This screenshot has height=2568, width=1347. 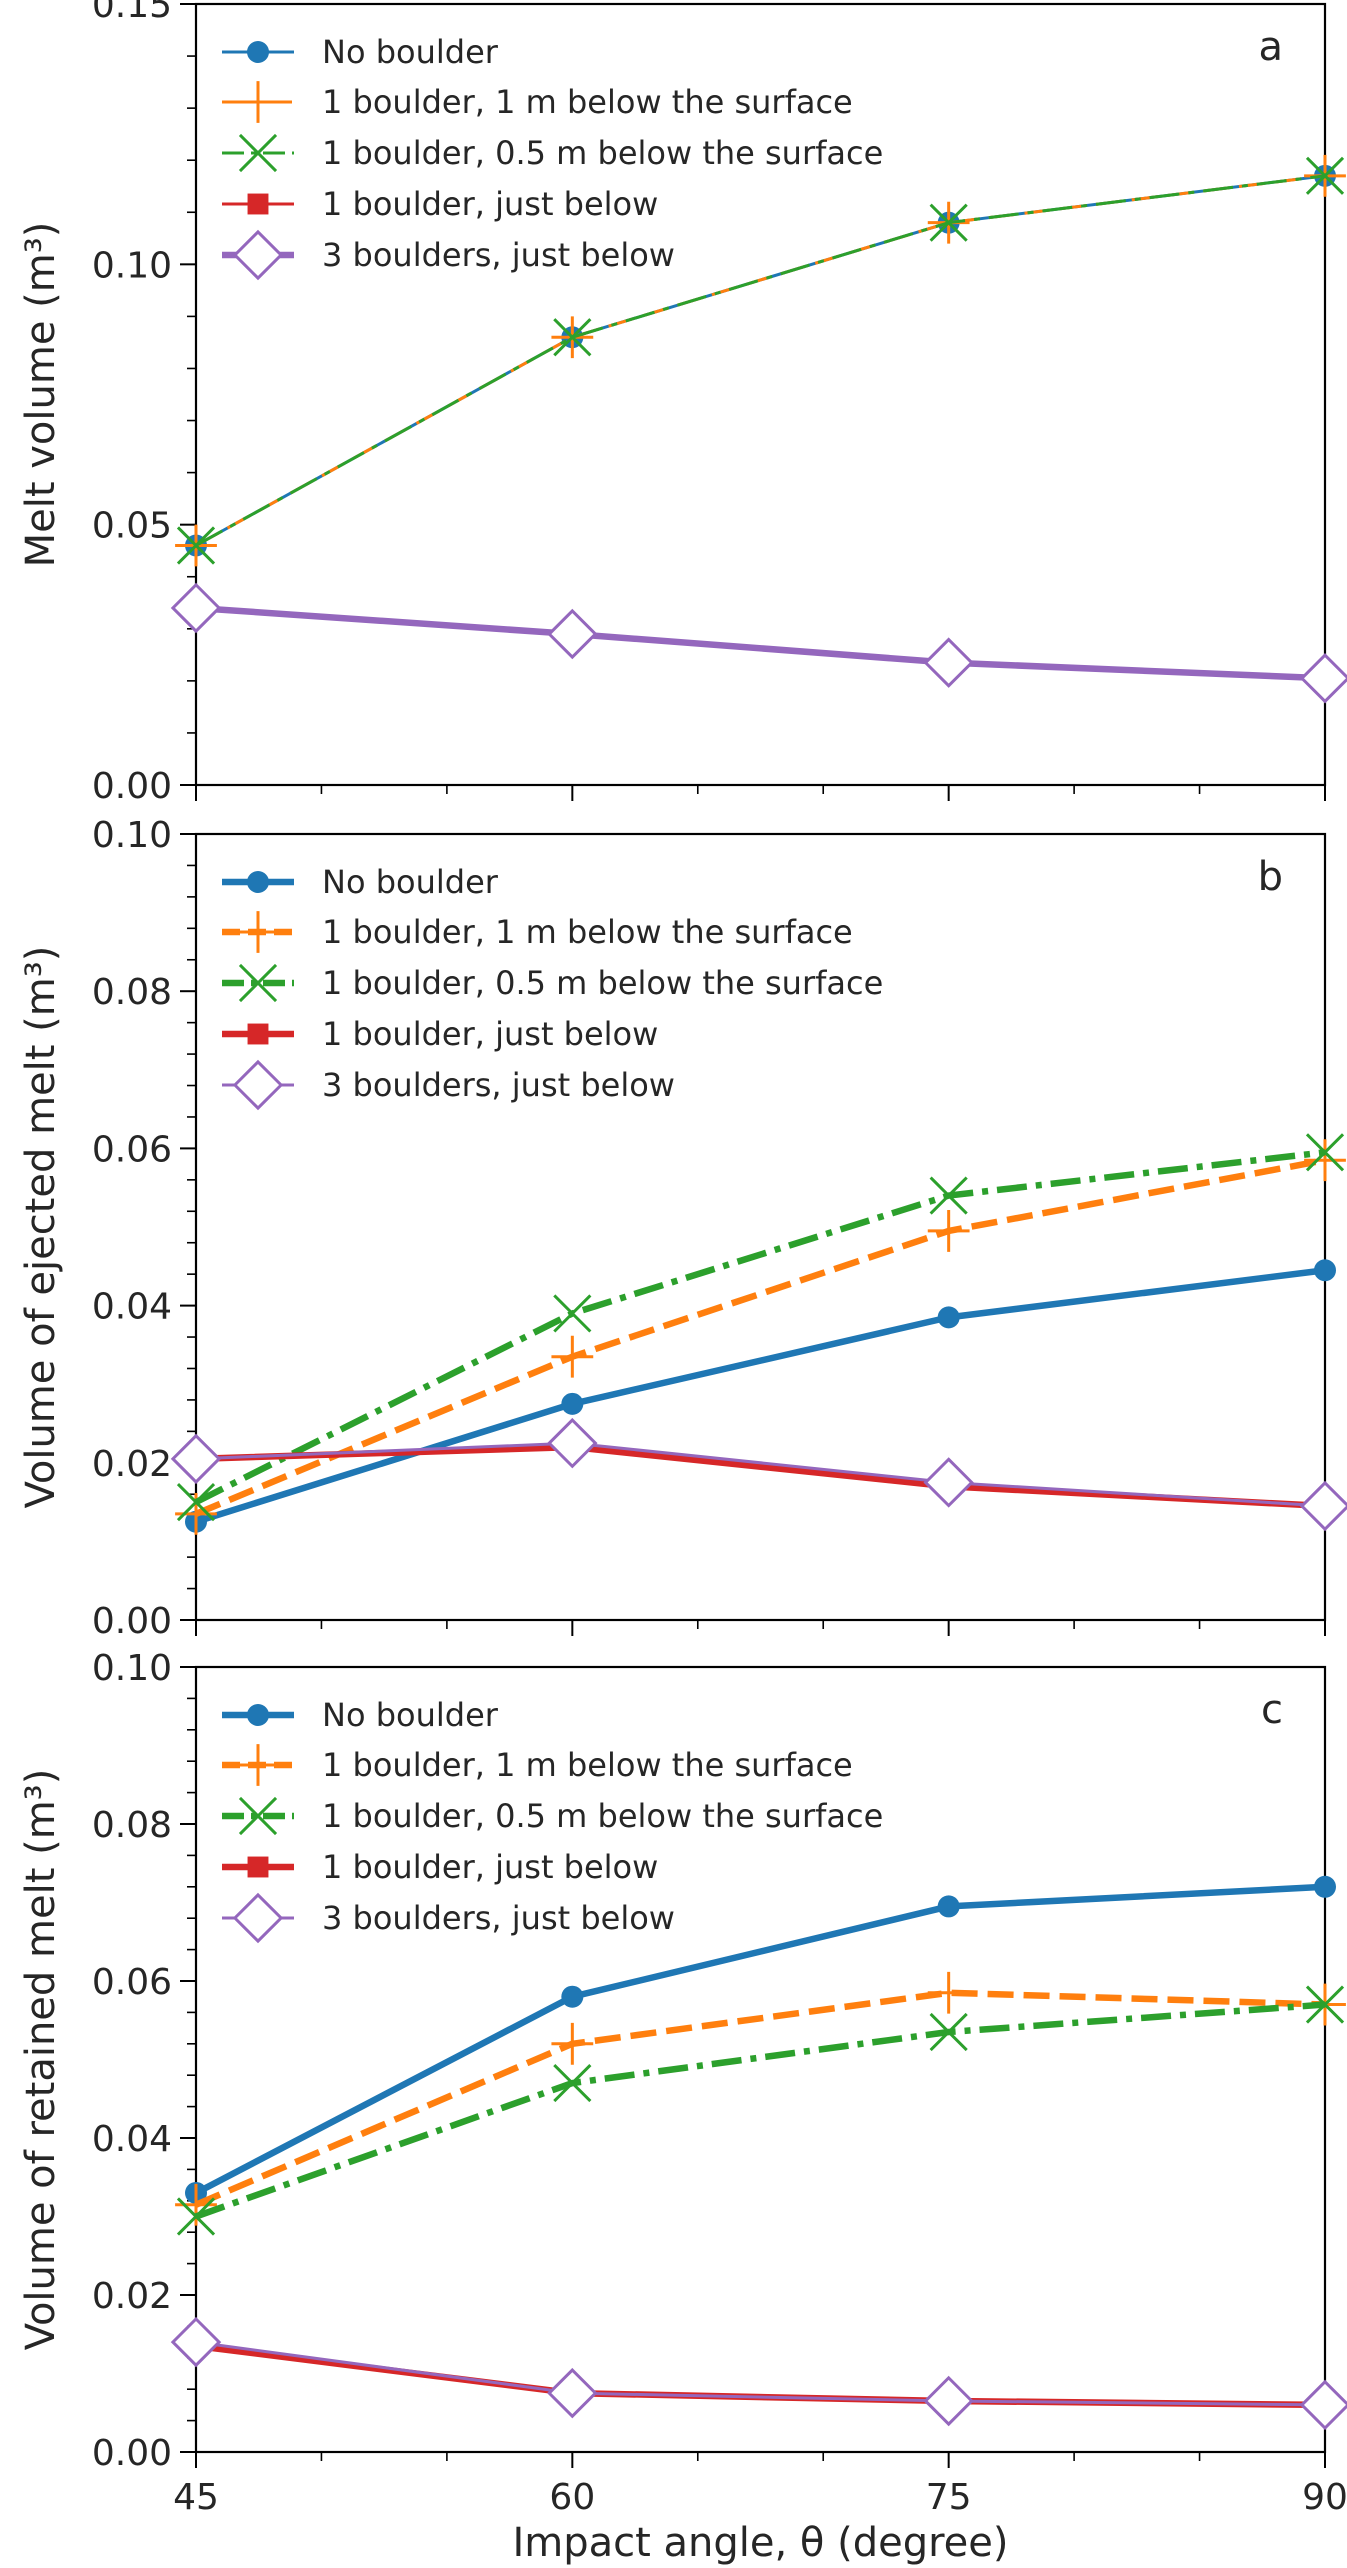 What do you see at coordinates (572, 2497) in the screenshot?
I see `x-tick-label: 60` at bounding box center [572, 2497].